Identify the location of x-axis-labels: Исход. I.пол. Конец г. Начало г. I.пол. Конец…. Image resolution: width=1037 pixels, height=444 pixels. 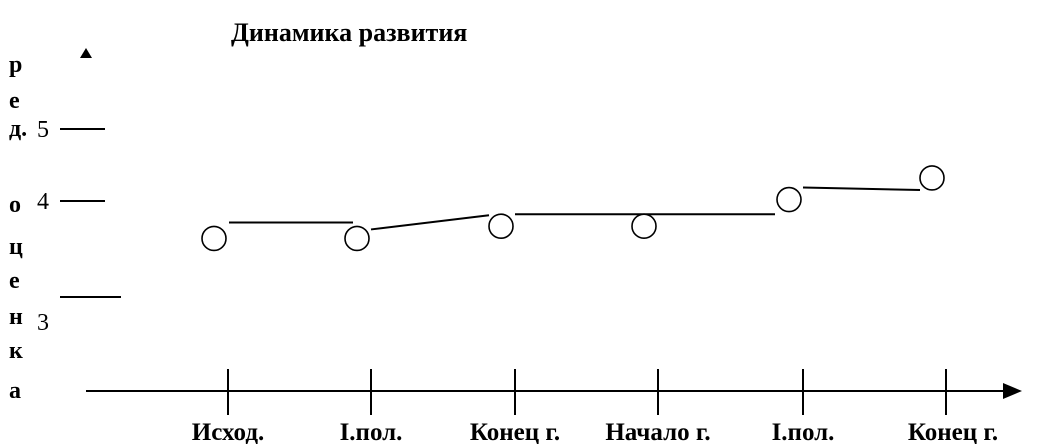
(595, 431).